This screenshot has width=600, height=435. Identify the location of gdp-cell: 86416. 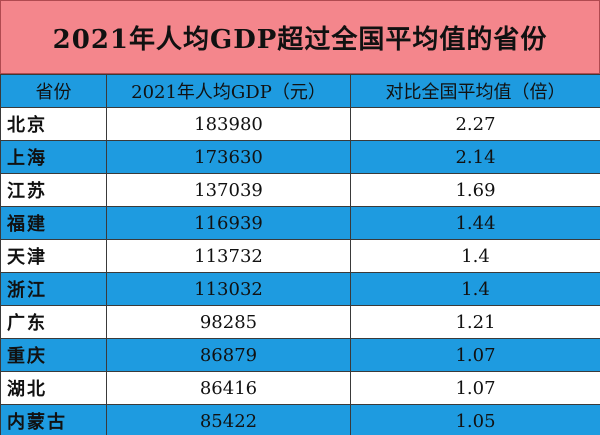
(228, 388).